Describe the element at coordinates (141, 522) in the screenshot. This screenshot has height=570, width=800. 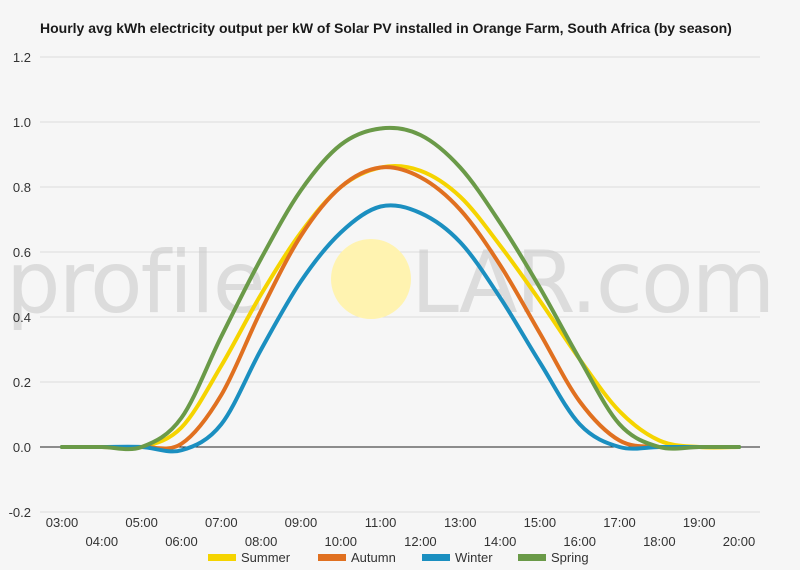
I see `x-tick-label: 05:00` at that location.